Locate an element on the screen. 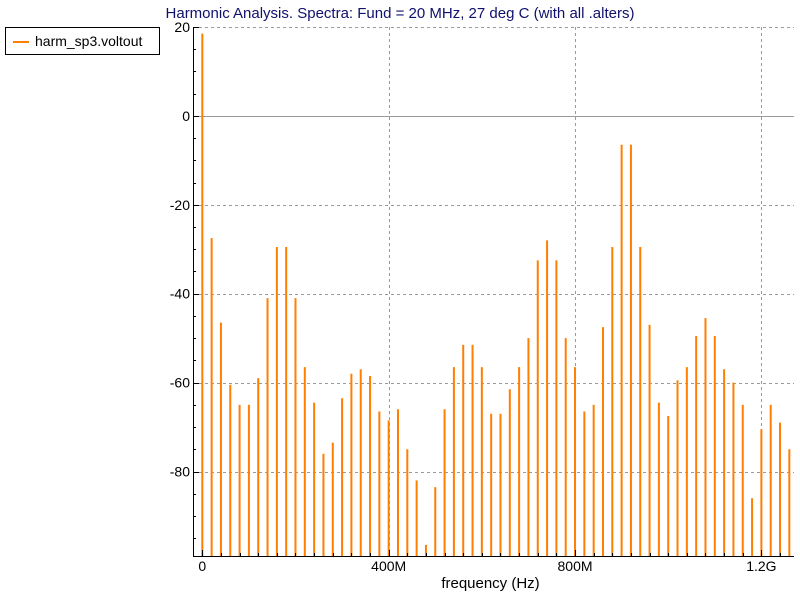  legend-swatch-icon is located at coordinates (21, 42).